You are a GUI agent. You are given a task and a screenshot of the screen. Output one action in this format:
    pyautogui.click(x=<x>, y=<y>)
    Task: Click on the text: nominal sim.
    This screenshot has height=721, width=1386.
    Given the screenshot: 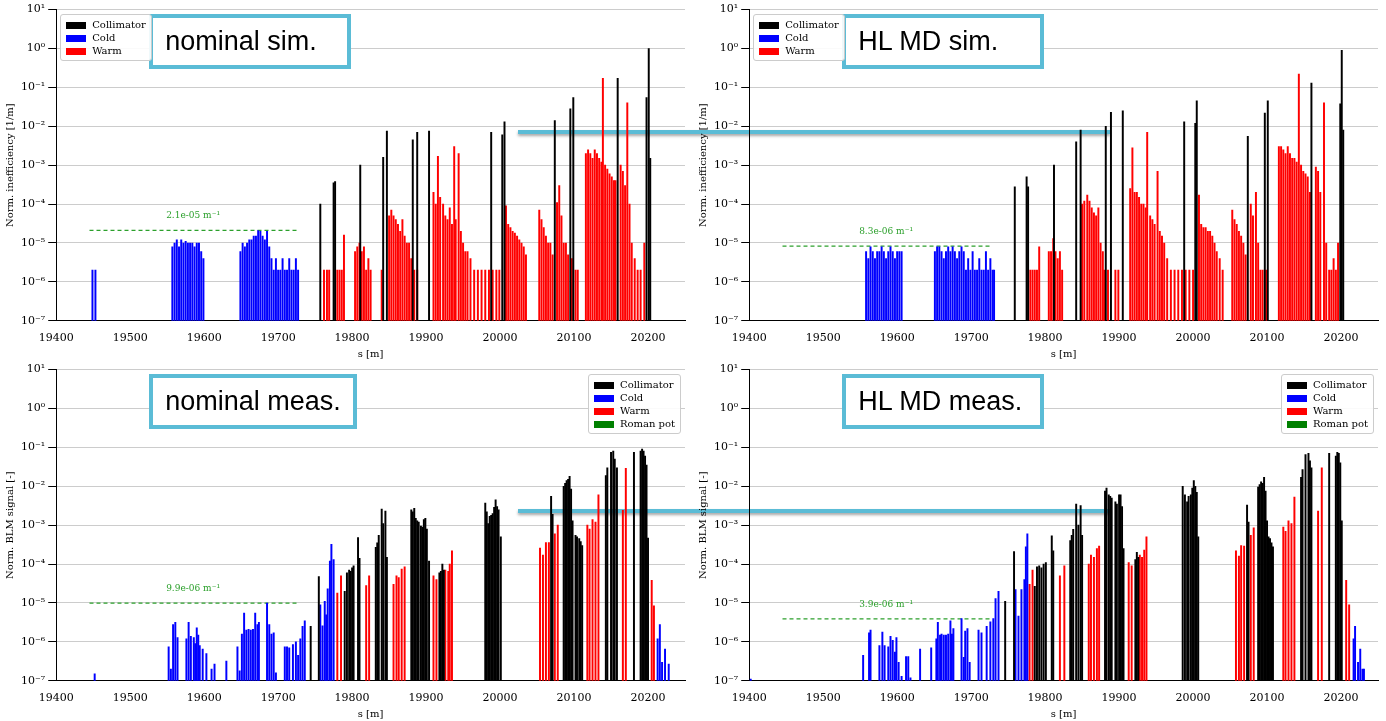 What is the action you would take?
    pyautogui.click(x=250, y=41)
    